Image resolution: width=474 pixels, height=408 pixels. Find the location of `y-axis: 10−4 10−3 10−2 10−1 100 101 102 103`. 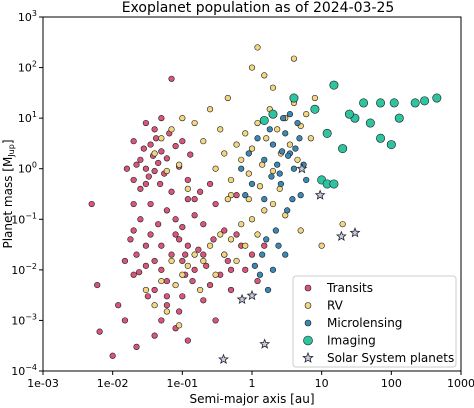

y-axis: 10−4 10−3 10−2 10−1 100 101 102 103 is located at coordinates (27, 193).